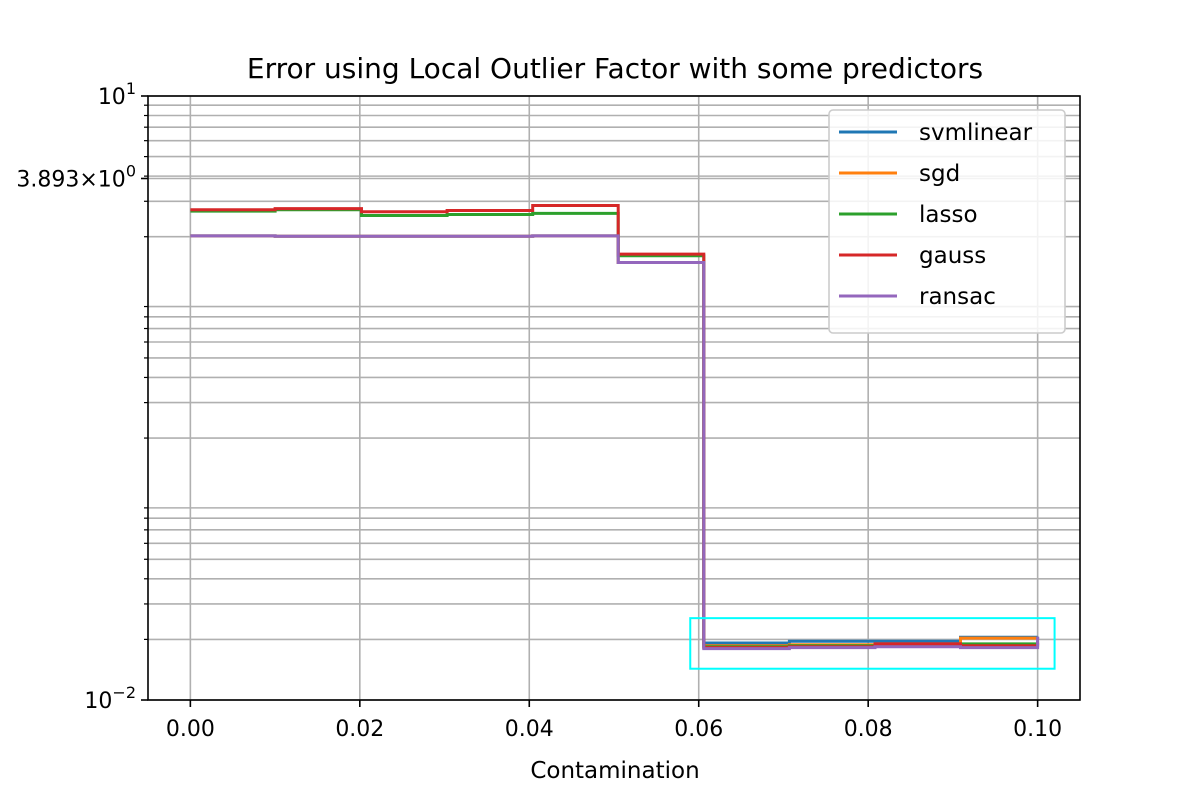 This screenshot has height=800, width=1200. What do you see at coordinates (868, 729) in the screenshot?
I see `x-tick-label: 0.08` at bounding box center [868, 729].